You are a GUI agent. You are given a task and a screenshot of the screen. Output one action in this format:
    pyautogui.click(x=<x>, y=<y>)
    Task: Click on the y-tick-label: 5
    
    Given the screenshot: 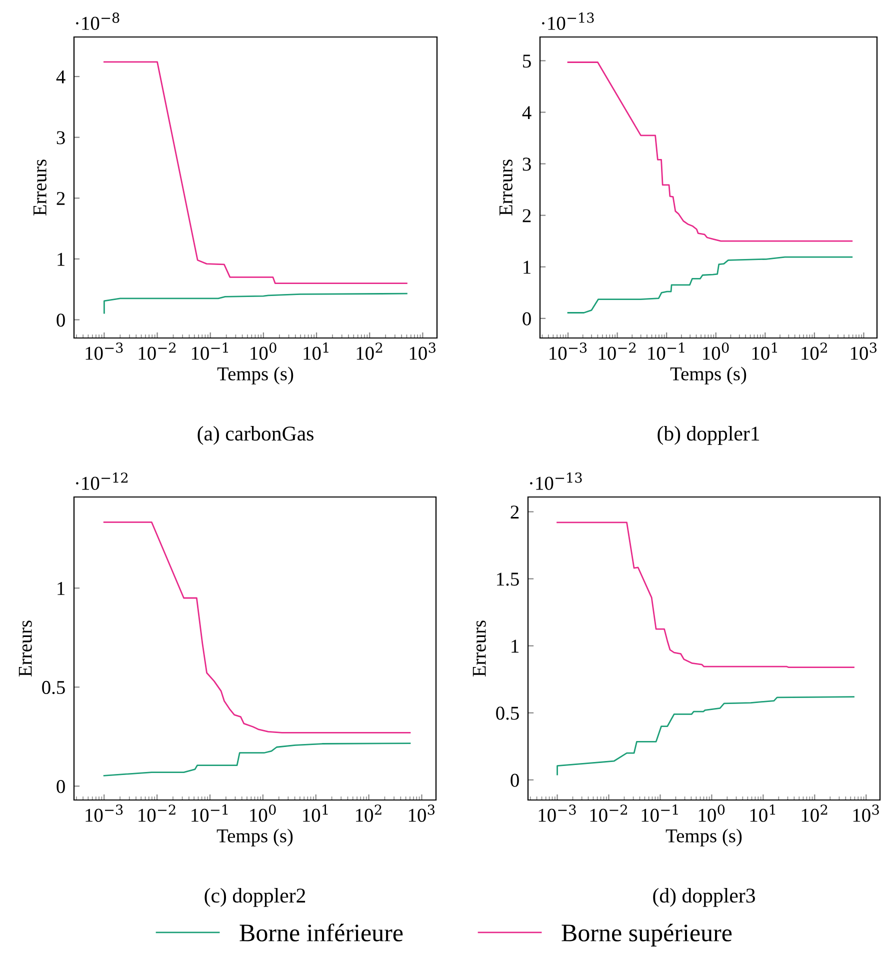 What is the action you would take?
    pyautogui.click(x=527, y=61)
    